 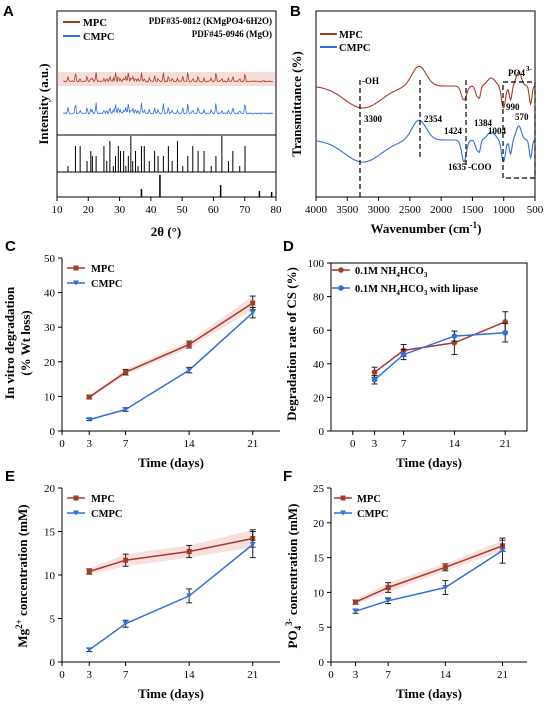 What do you see at coordinates (76, 498) in the screenshot?
I see `legend-e-mpc-marker` at bounding box center [76, 498].